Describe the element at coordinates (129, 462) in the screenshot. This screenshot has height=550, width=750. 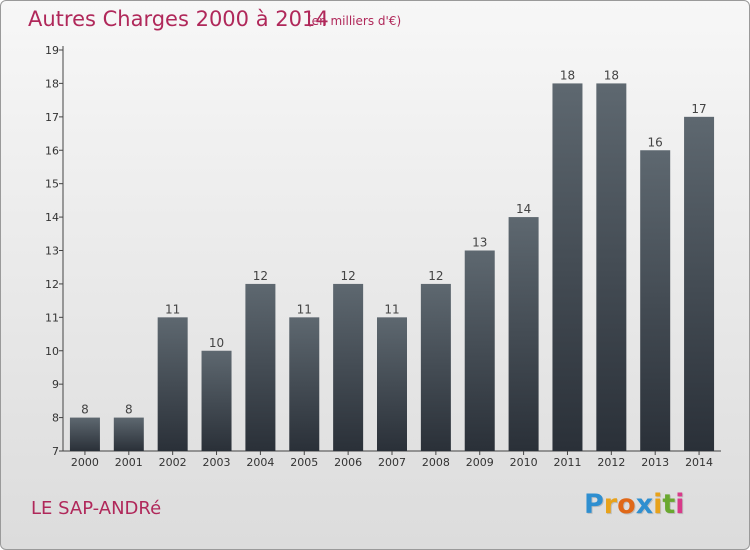
I see `x-tick-label: 2001` at that location.